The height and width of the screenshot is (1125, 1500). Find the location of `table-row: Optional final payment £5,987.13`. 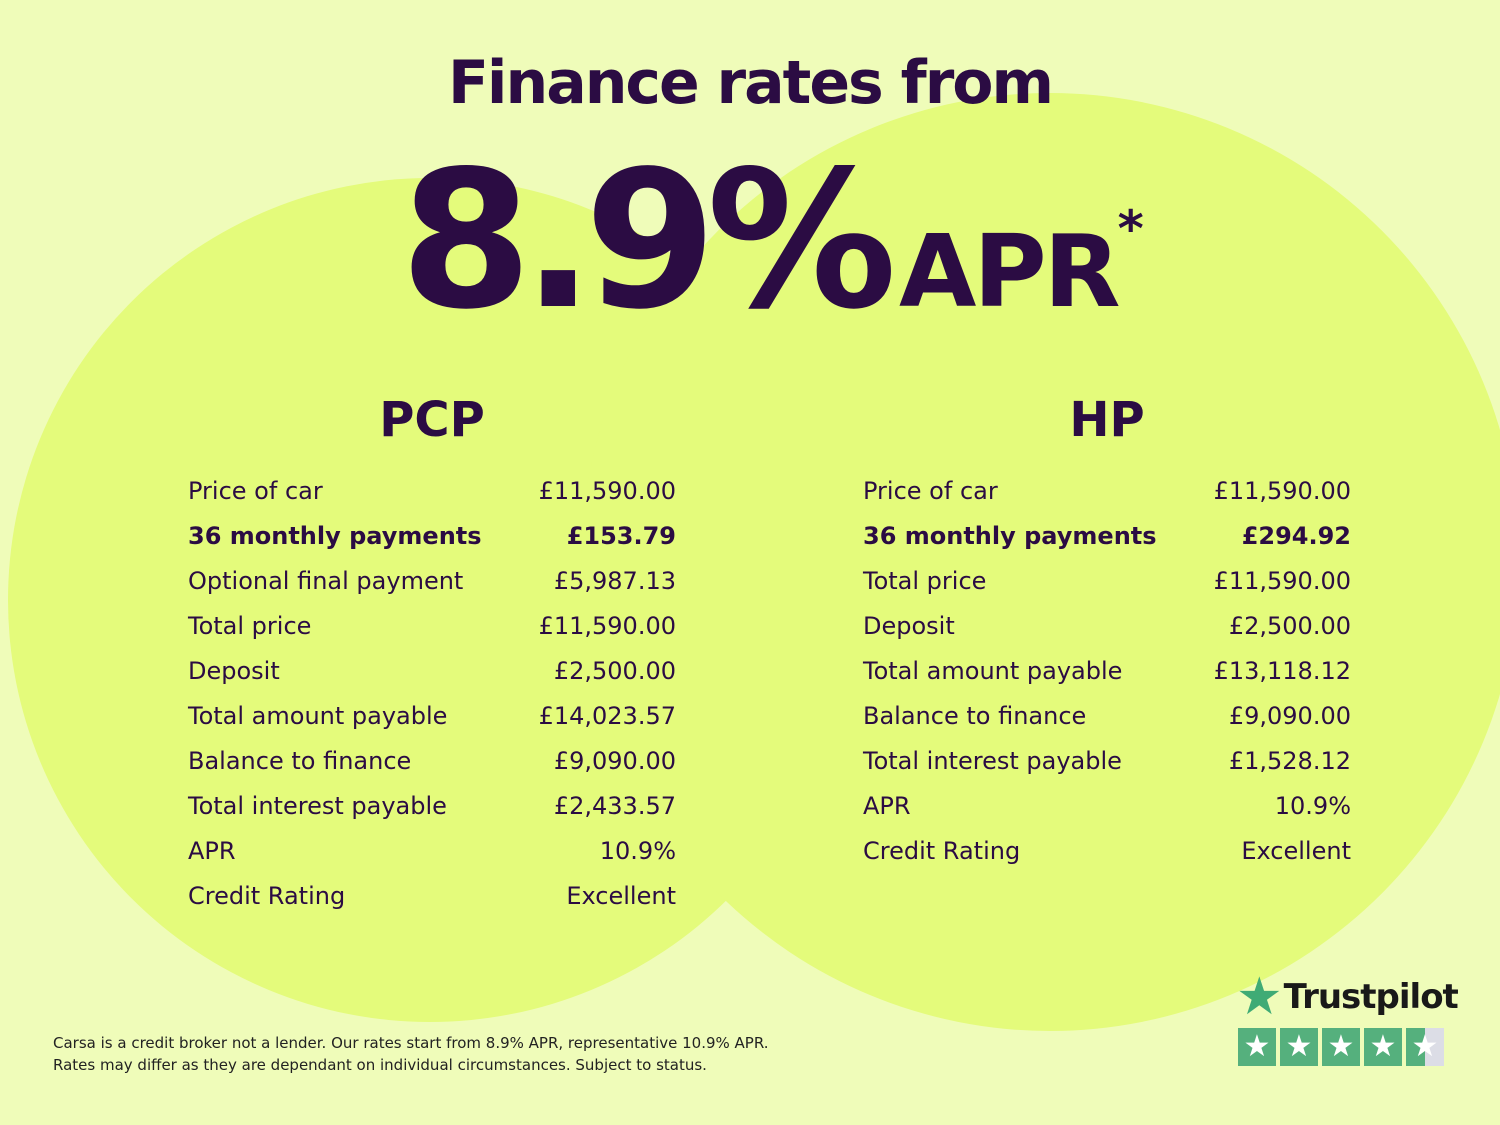

table-row: Optional final payment £5,987.13 is located at coordinates (432, 591).